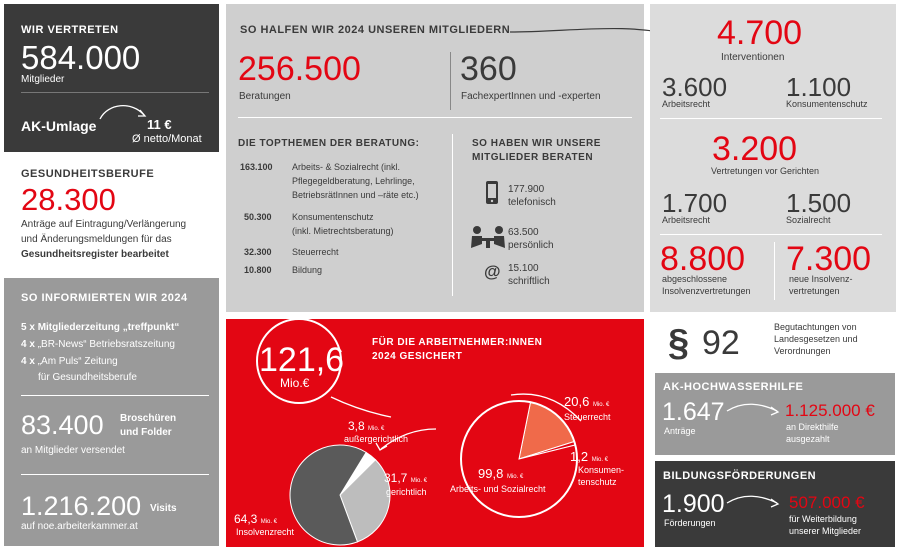  What do you see at coordinates (531, 245) in the screenshot?
I see `beraten-label: persönlich` at bounding box center [531, 245].